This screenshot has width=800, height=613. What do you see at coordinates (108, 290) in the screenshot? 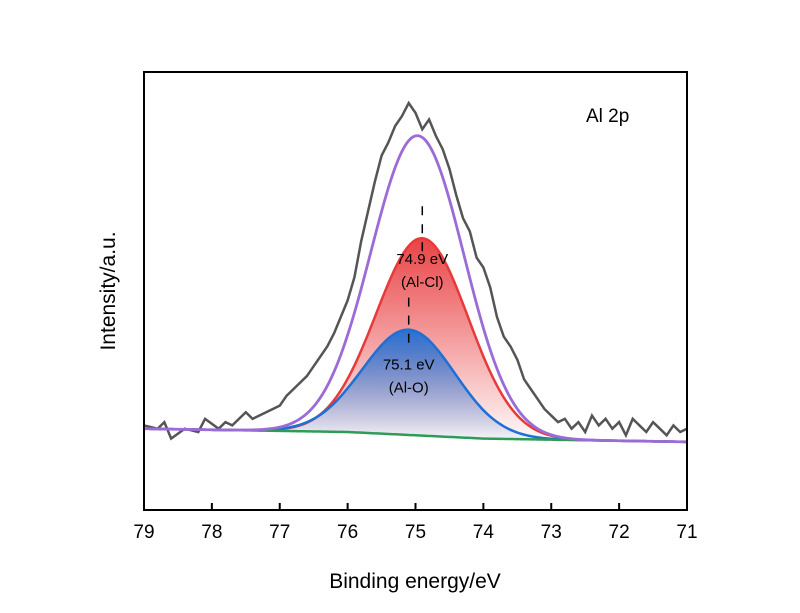
I see `y-axis-label: Intensity/a.u.` at bounding box center [108, 290].